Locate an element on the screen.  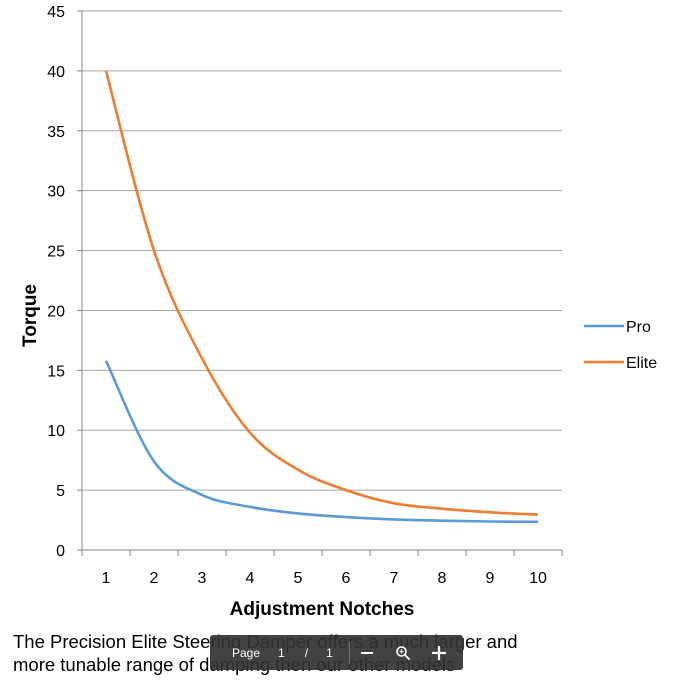
y-tick-label: 10 is located at coordinates (56, 431).